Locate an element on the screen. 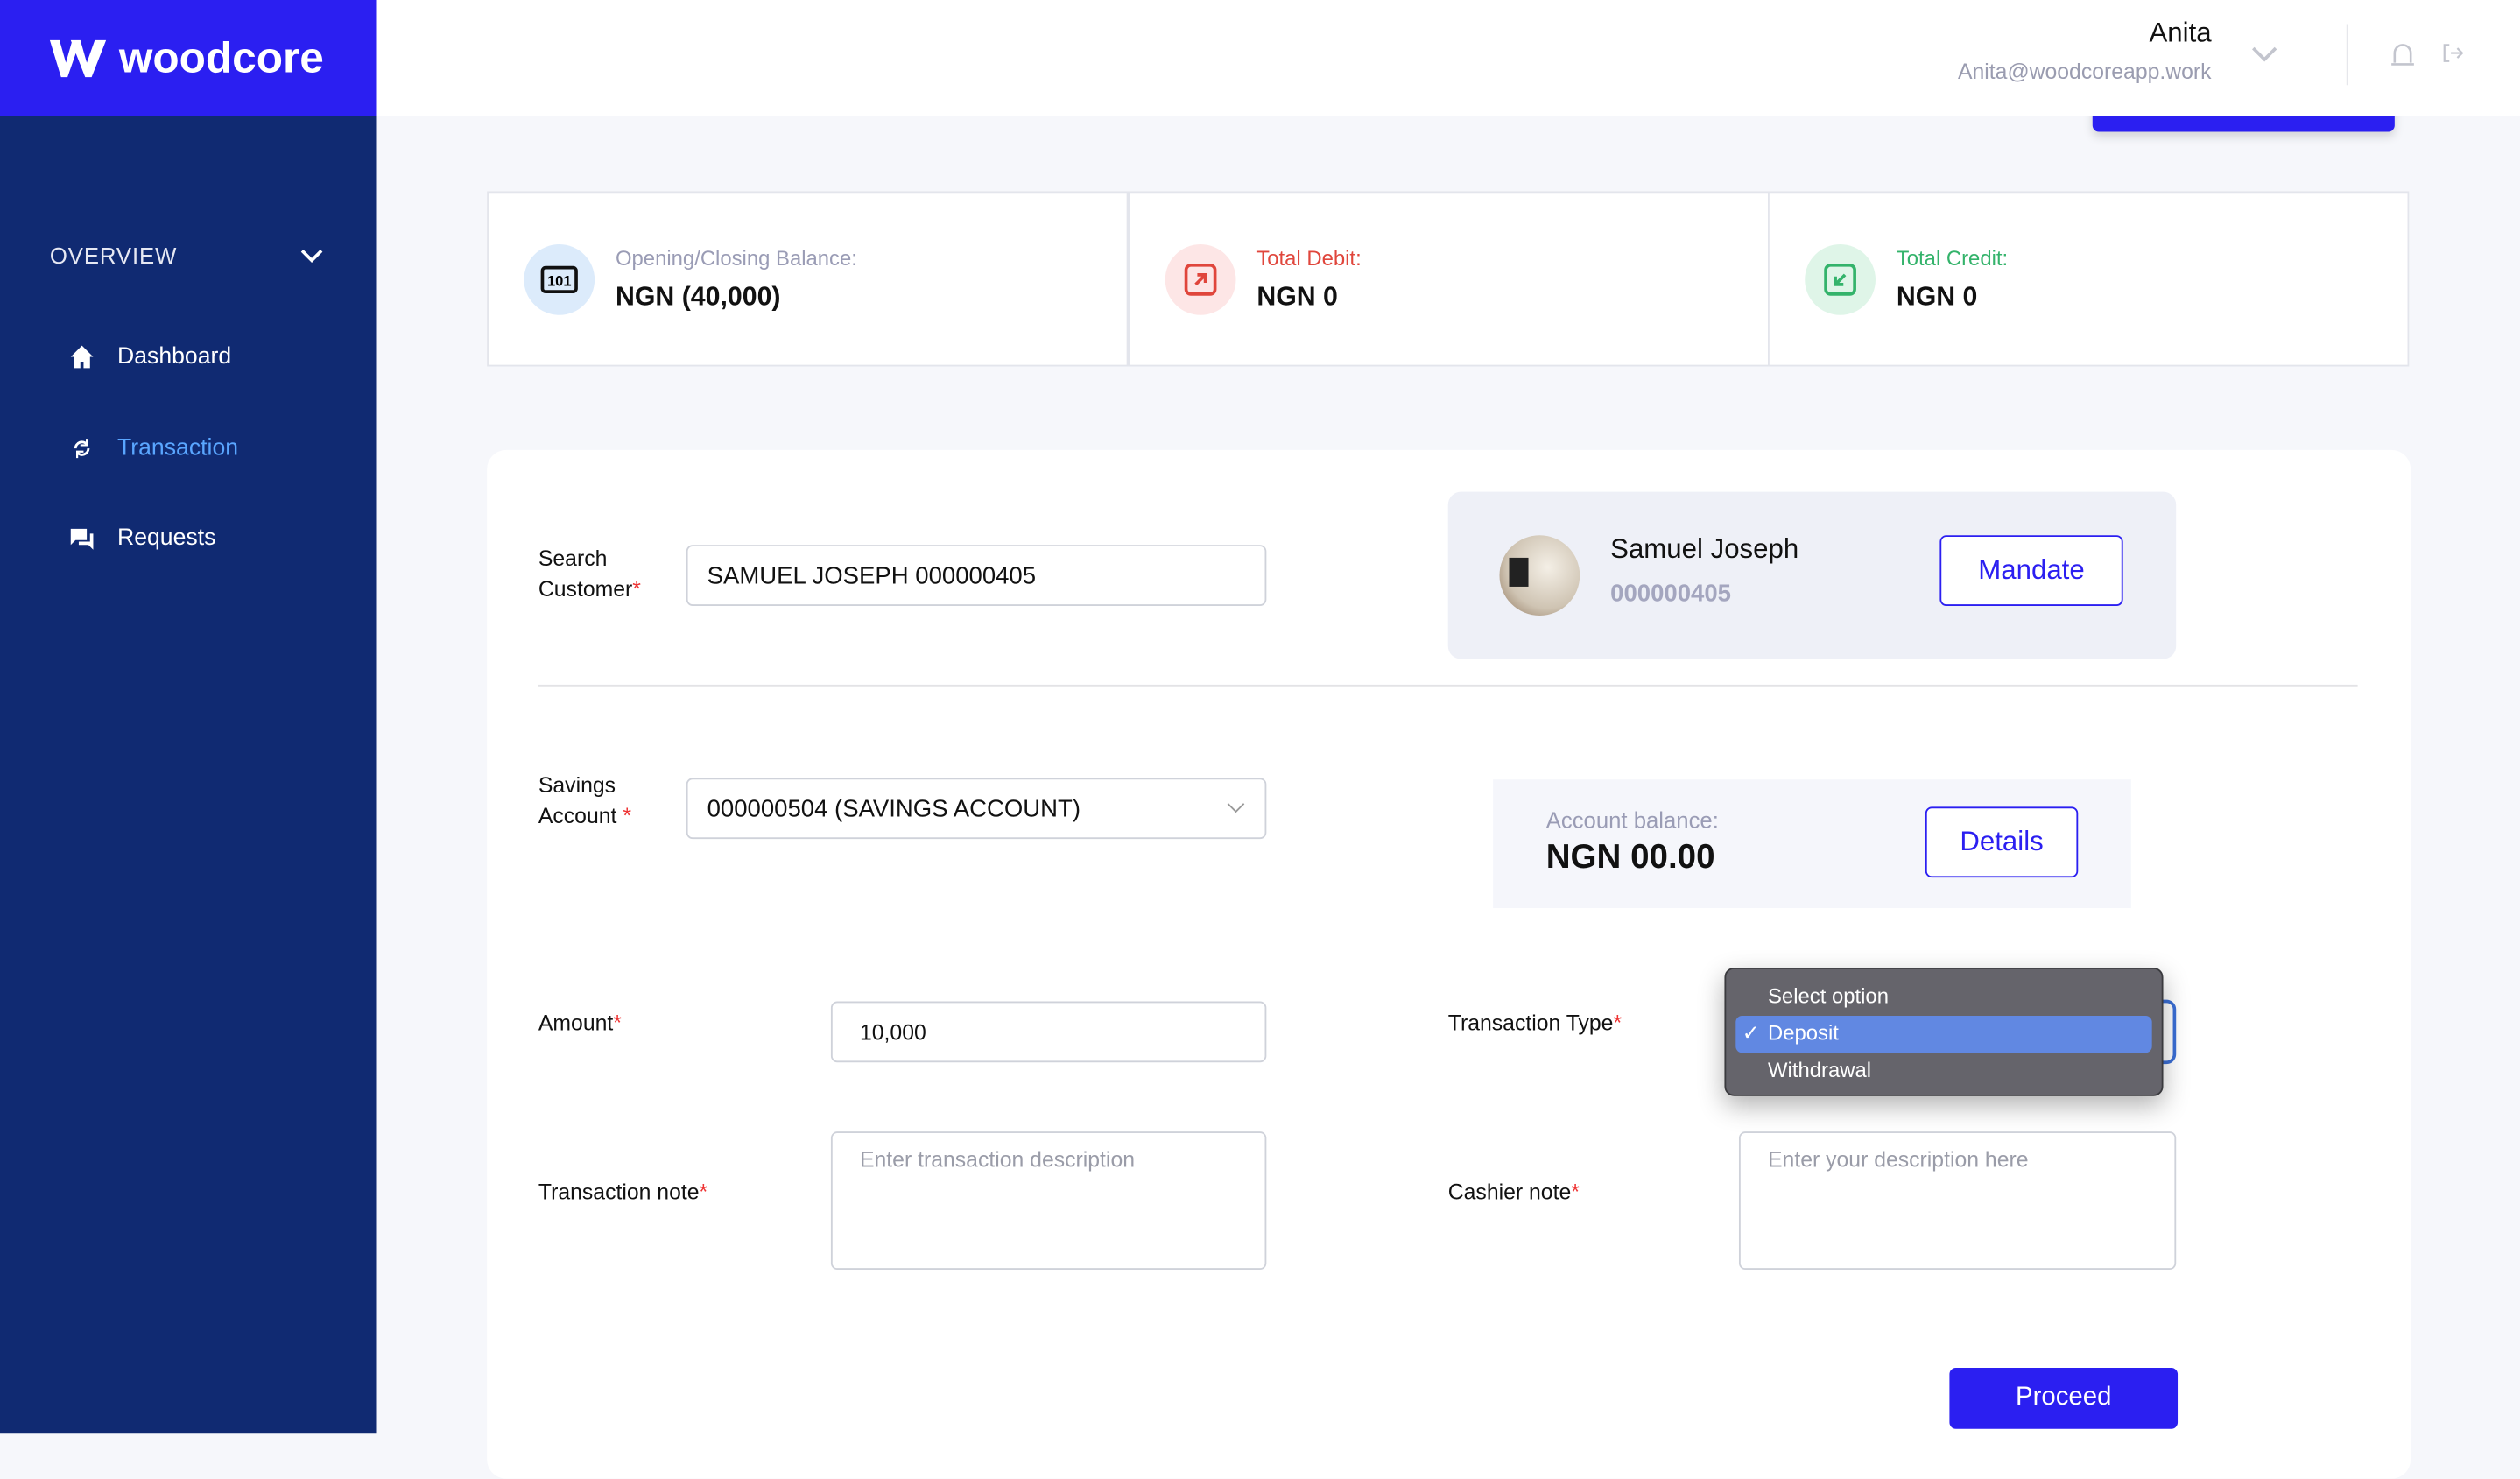 This screenshot has height=1479, width=2520. balance-label: Account balance: is located at coordinates (1632, 819).